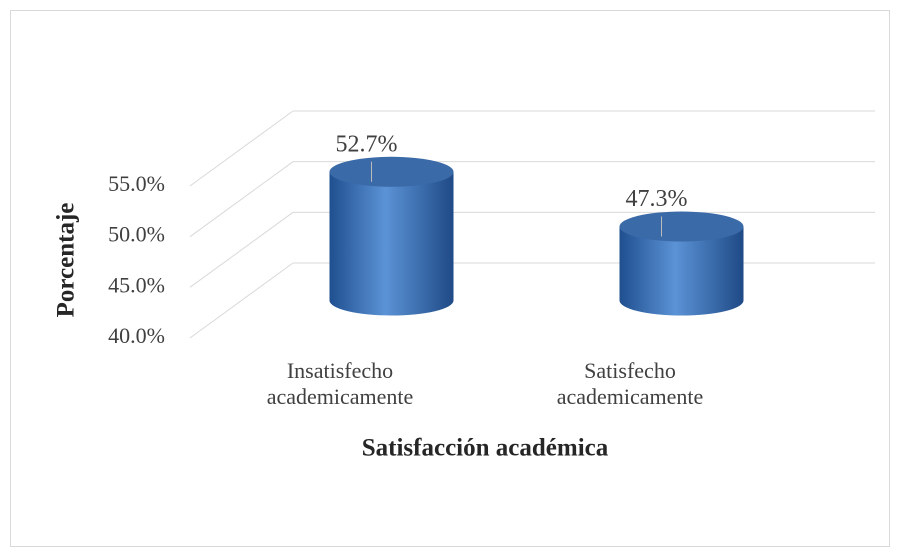  Describe the element at coordinates (136, 183) in the screenshot. I see `y-tick-label: 55.0%` at that location.